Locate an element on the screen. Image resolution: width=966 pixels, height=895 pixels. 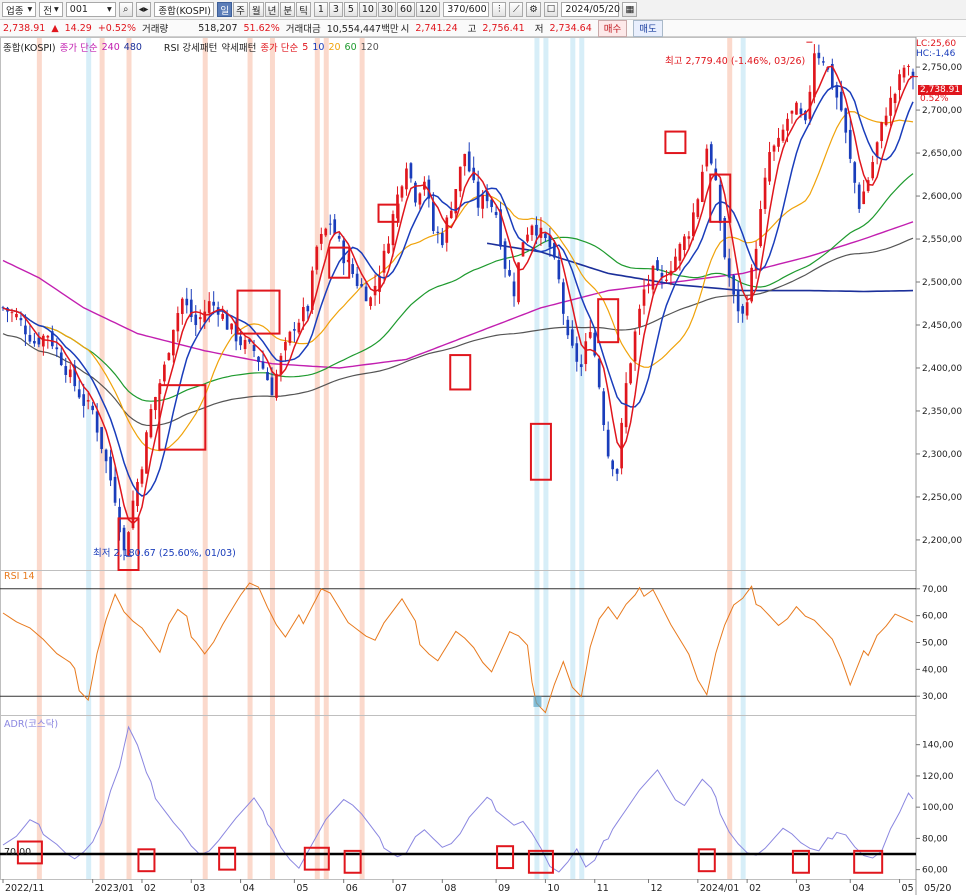
period-button-3: 년 is located at coordinates (272, 9).